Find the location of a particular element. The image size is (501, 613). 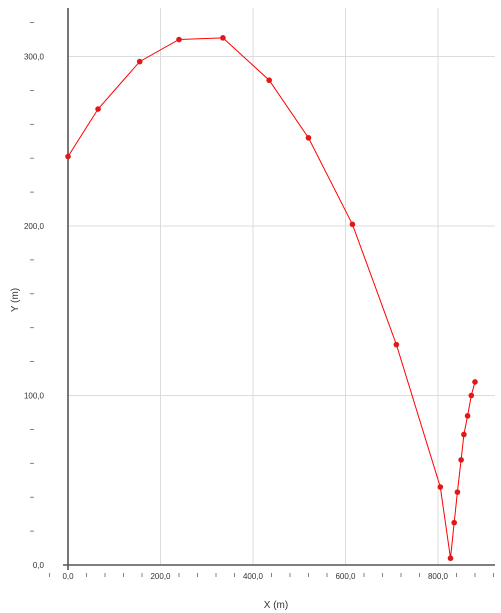

y-tick-label-3: 300,0 is located at coordinates (34, 57).